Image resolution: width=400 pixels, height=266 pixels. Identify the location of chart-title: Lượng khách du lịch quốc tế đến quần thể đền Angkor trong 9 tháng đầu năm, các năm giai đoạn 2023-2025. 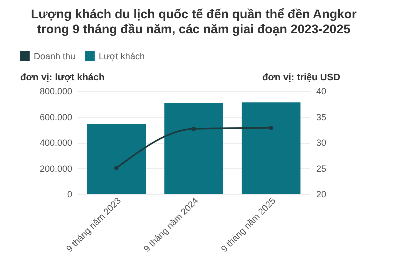
(194, 22).